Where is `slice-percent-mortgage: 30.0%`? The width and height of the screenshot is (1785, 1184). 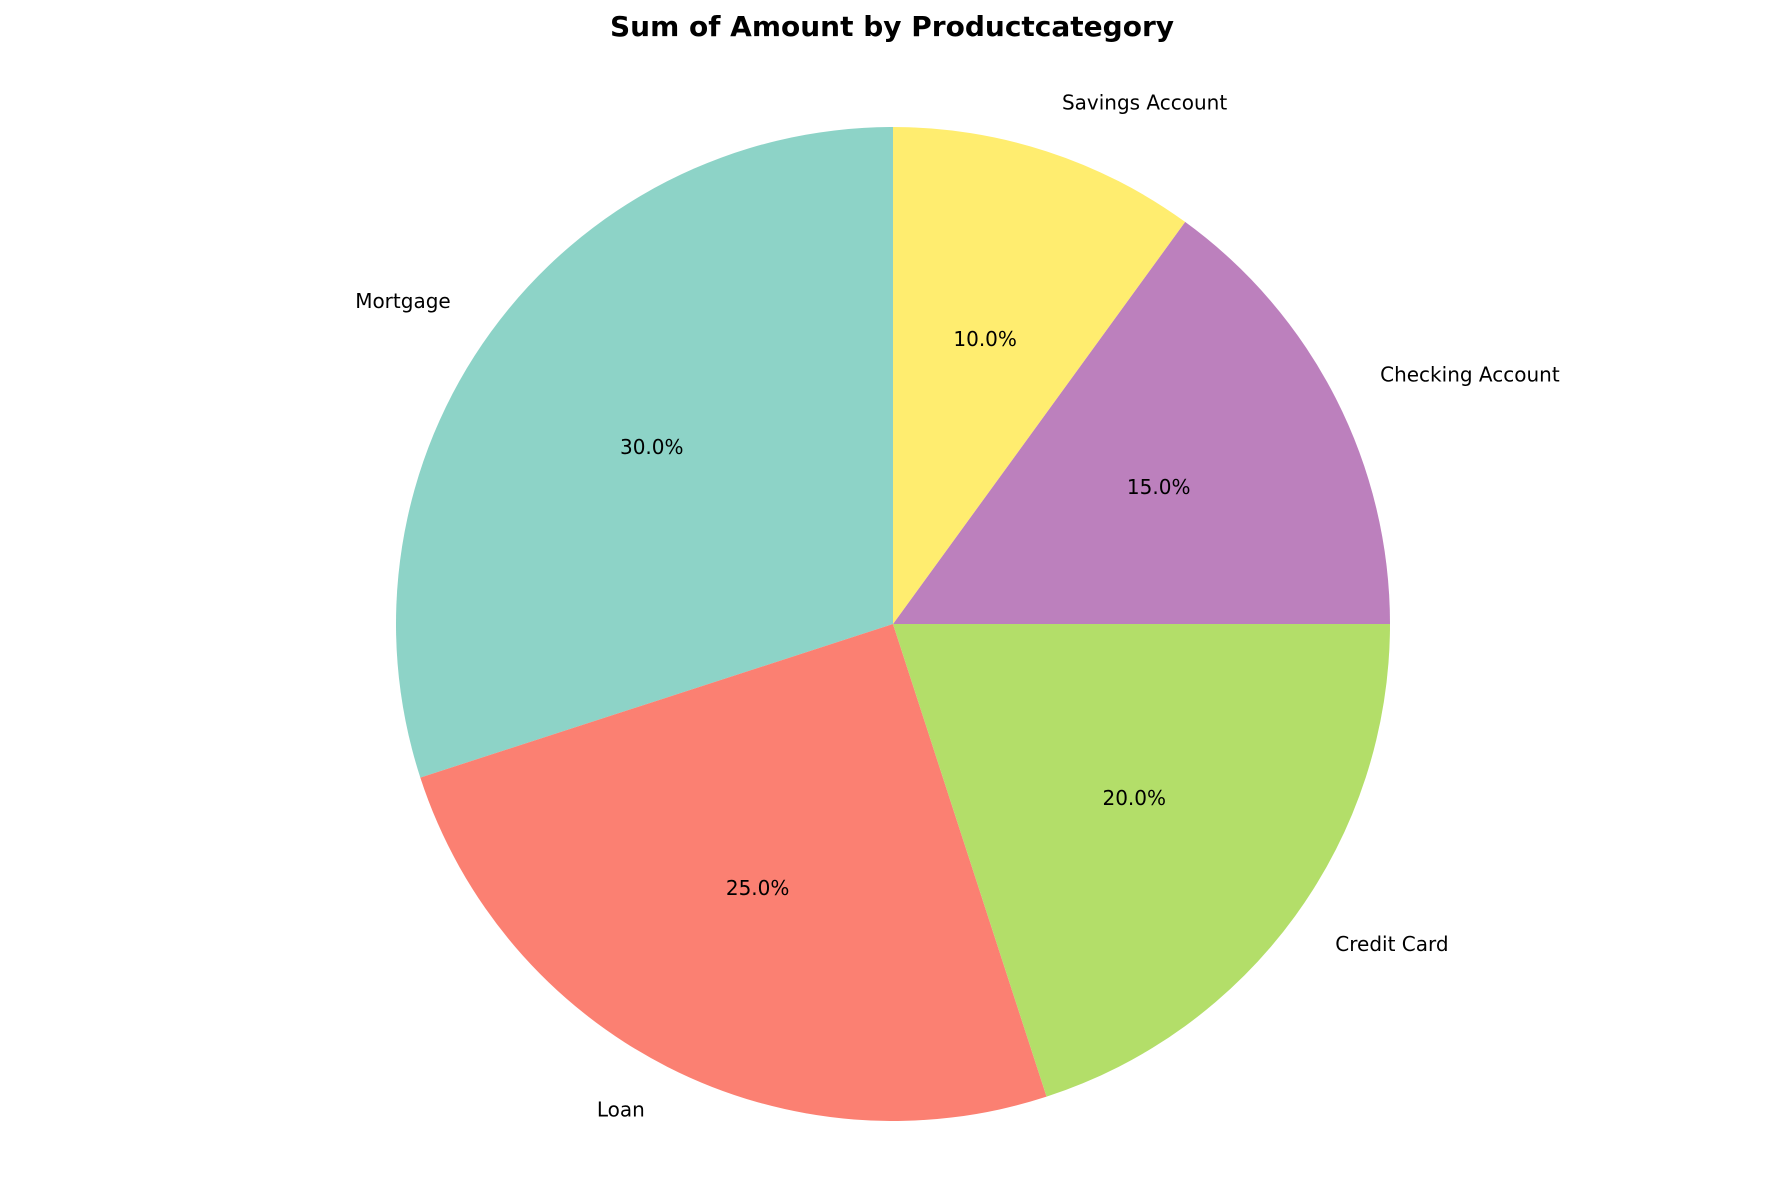
slice-percent-mortgage: 30.0% is located at coordinates (652, 447).